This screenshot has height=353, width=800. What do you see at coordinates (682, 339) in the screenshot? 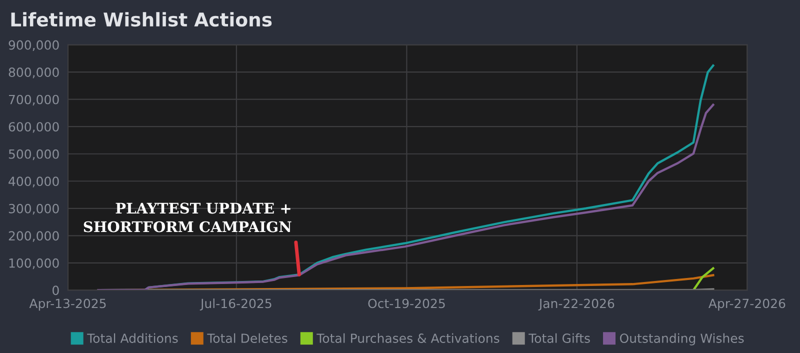
I see `legend-label: Outstanding Wishes` at bounding box center [682, 339].